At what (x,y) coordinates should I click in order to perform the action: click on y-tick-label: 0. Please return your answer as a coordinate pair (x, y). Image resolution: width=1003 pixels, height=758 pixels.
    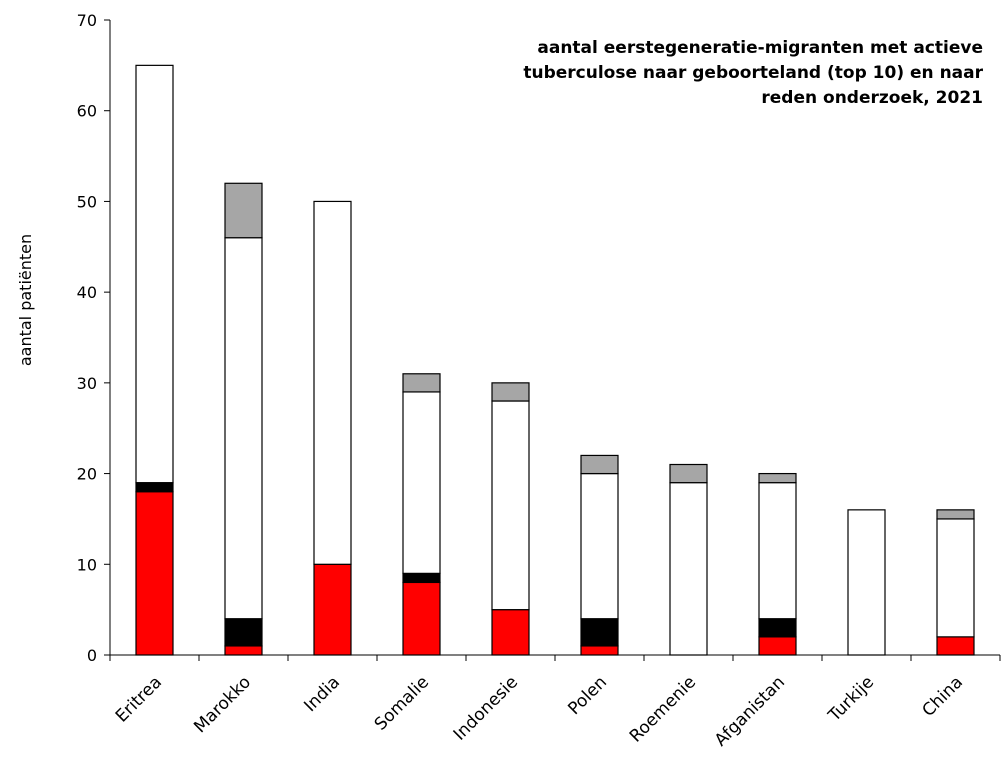
    Looking at the image, I should click on (92, 655).